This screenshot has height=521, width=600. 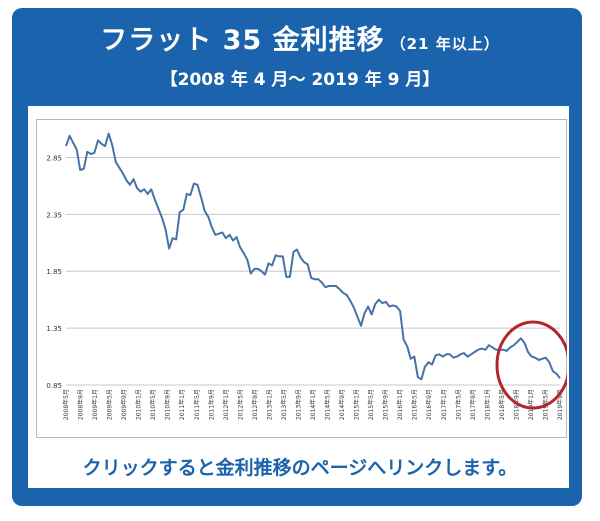 What do you see at coordinates (342, 404) in the screenshot?
I see `x-tick-label: 2014年9月` at bounding box center [342, 404].